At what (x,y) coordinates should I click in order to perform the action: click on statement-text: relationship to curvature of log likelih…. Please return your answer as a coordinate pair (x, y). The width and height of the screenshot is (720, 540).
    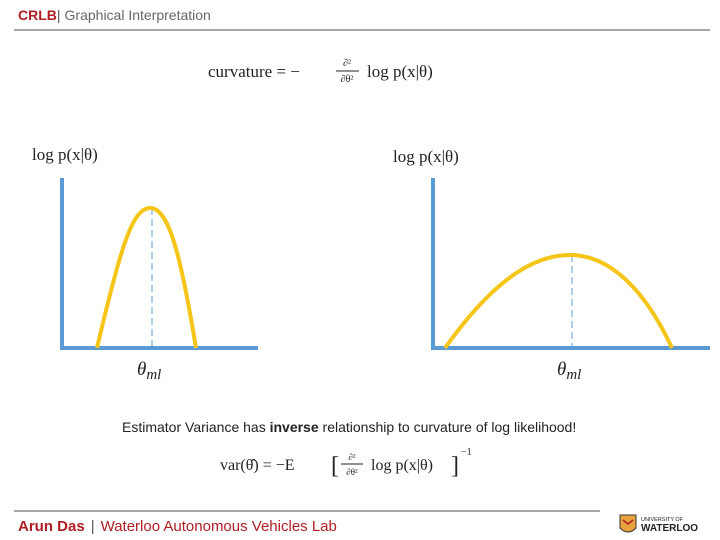
    Looking at the image, I should click on (448, 427).